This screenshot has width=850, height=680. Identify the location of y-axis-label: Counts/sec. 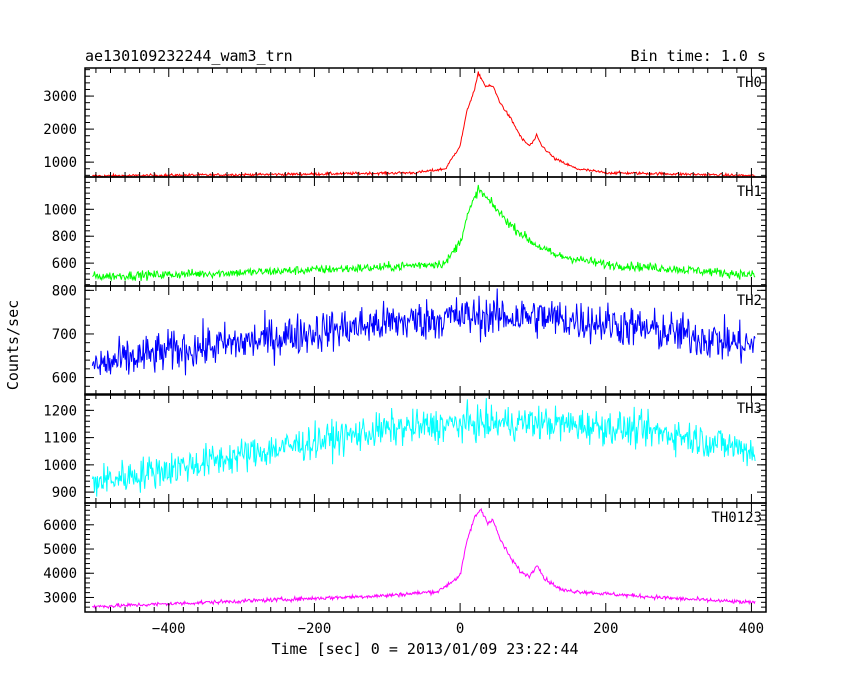
(13, 345).